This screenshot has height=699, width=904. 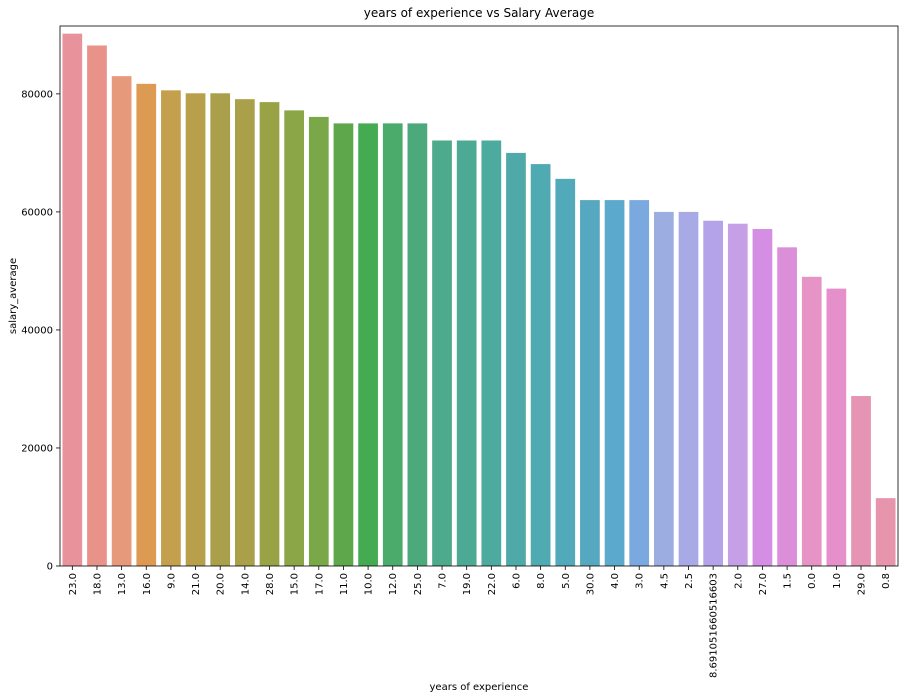 What do you see at coordinates (466, 353) in the screenshot?
I see `bar-19.0` at bounding box center [466, 353].